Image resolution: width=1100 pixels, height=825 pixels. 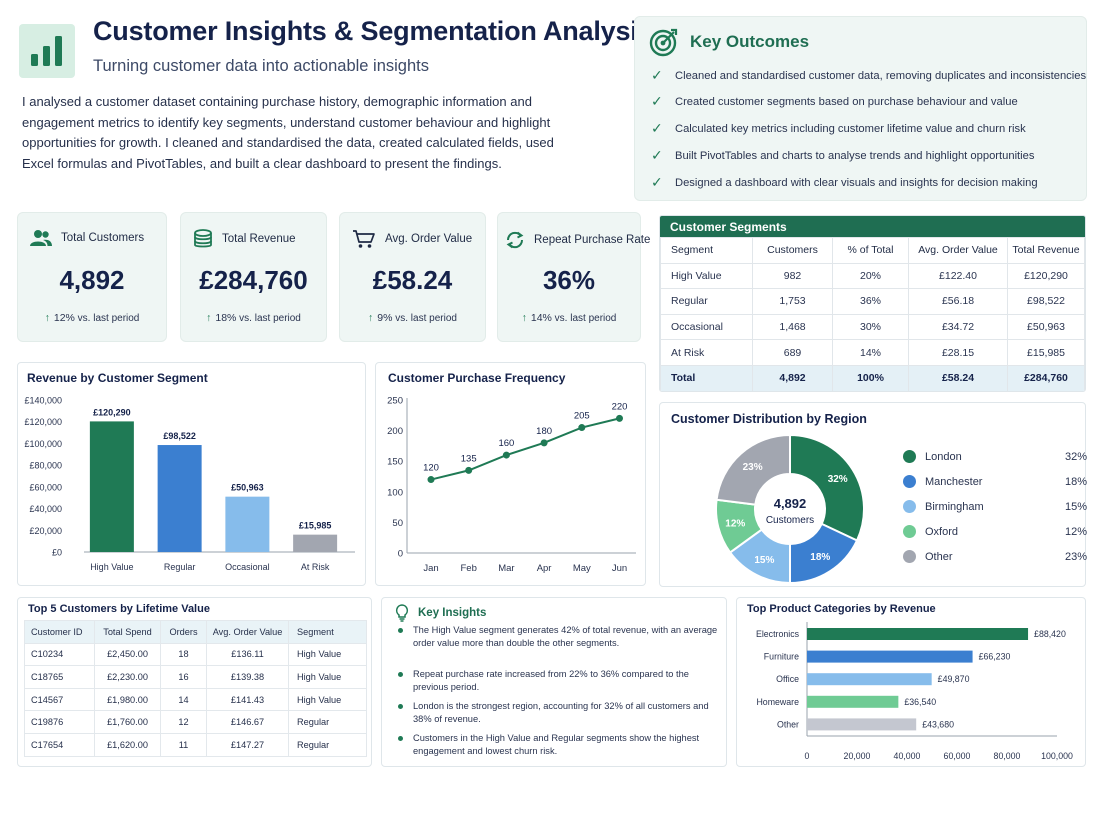 What do you see at coordinates (1075, 456) in the screenshot?
I see `legend-value: 32%` at bounding box center [1075, 456].